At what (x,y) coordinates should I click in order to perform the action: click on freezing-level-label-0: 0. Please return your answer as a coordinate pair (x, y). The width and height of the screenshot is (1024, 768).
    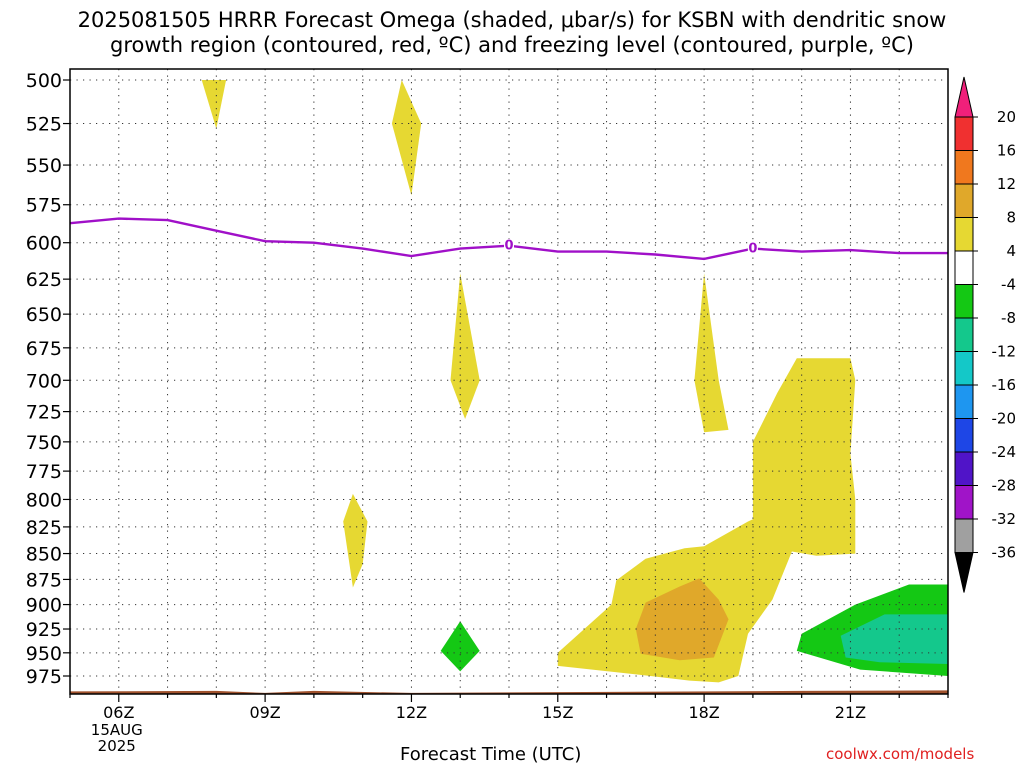
    Looking at the image, I should click on (508, 246).